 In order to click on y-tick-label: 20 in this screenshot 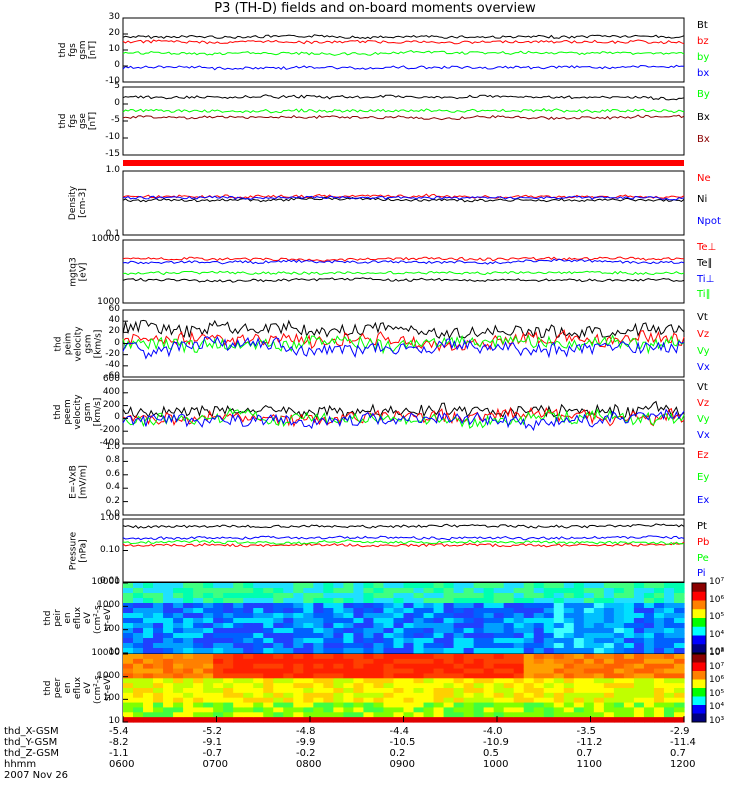, I will do `click(114, 33)`.